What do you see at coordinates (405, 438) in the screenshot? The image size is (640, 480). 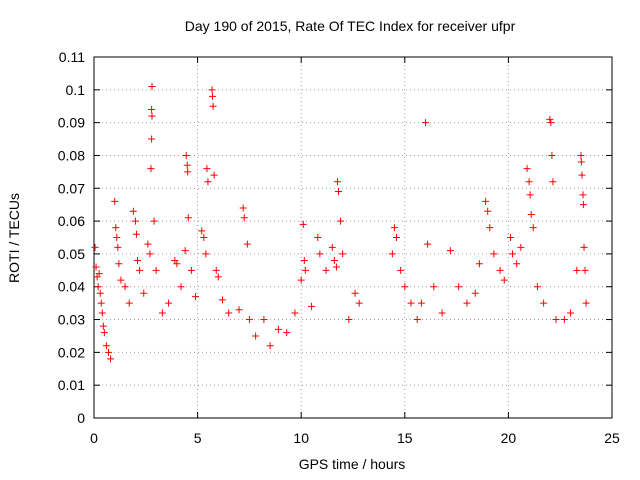 I see `x-tick-label: 15` at bounding box center [405, 438].